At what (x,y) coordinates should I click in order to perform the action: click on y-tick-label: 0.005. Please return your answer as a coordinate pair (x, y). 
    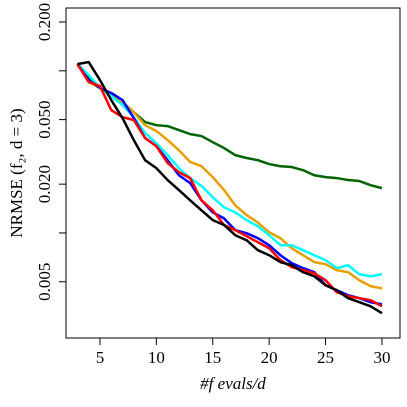
    Looking at the image, I should click on (44, 282).